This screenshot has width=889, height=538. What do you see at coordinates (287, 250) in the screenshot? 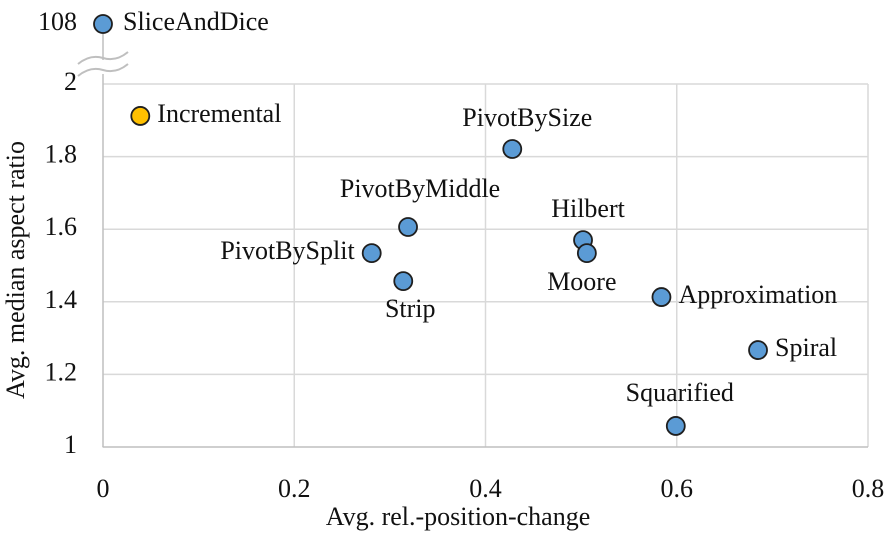
I see `point-label: PivotBySplit` at bounding box center [287, 250].